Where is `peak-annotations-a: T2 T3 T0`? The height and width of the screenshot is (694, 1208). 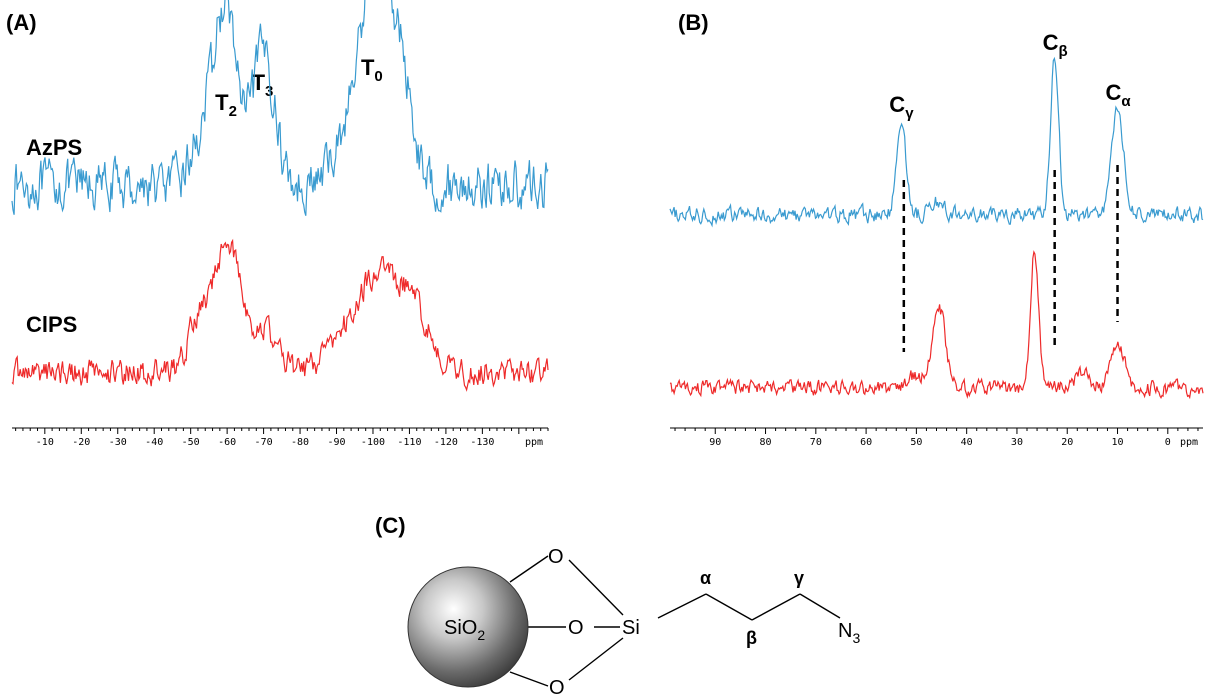 peak-annotations-a: T2 T3 T0 is located at coordinates (299, 87).